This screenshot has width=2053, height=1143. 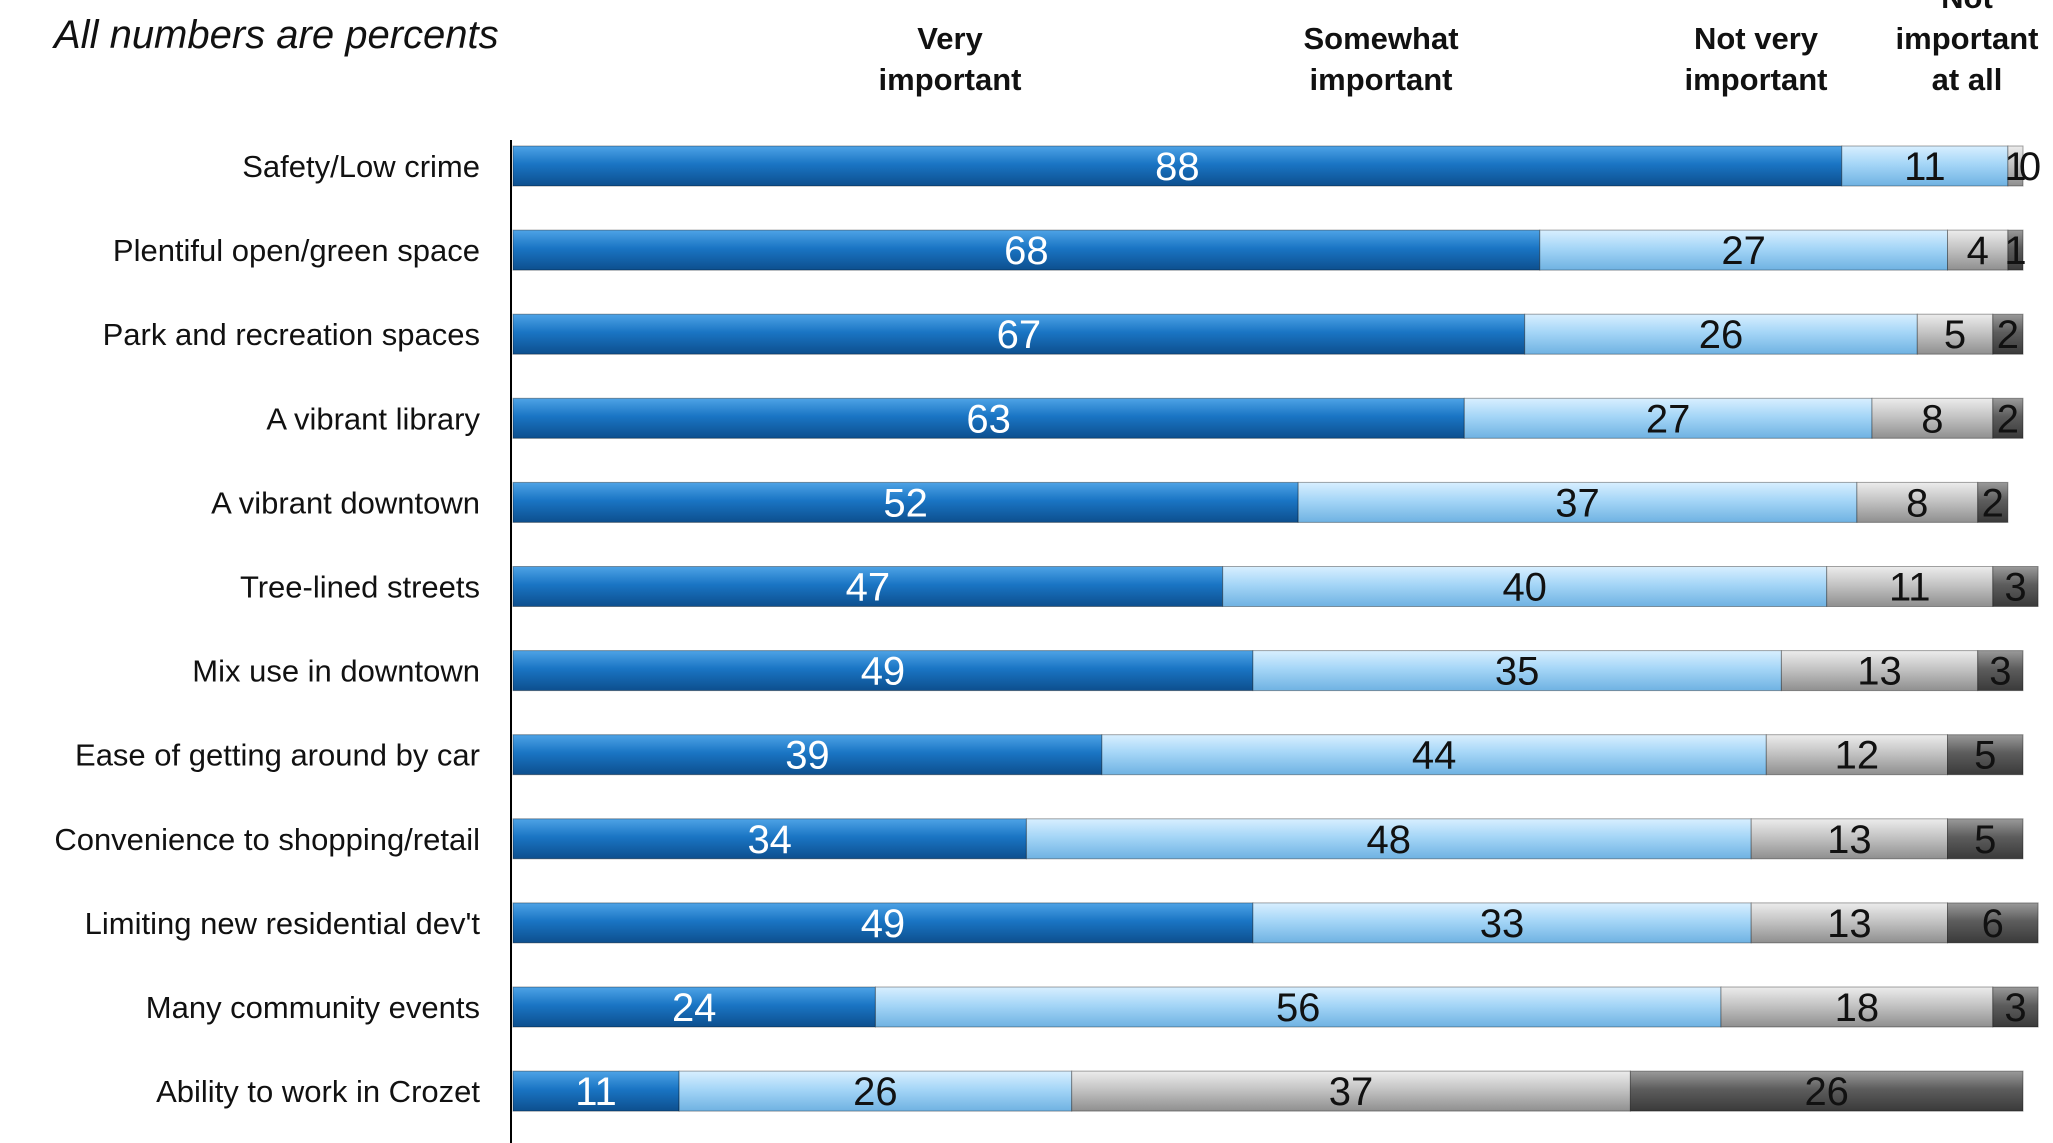 What do you see at coordinates (277, 755) in the screenshot?
I see `category-label: Ease of getting around by car` at bounding box center [277, 755].